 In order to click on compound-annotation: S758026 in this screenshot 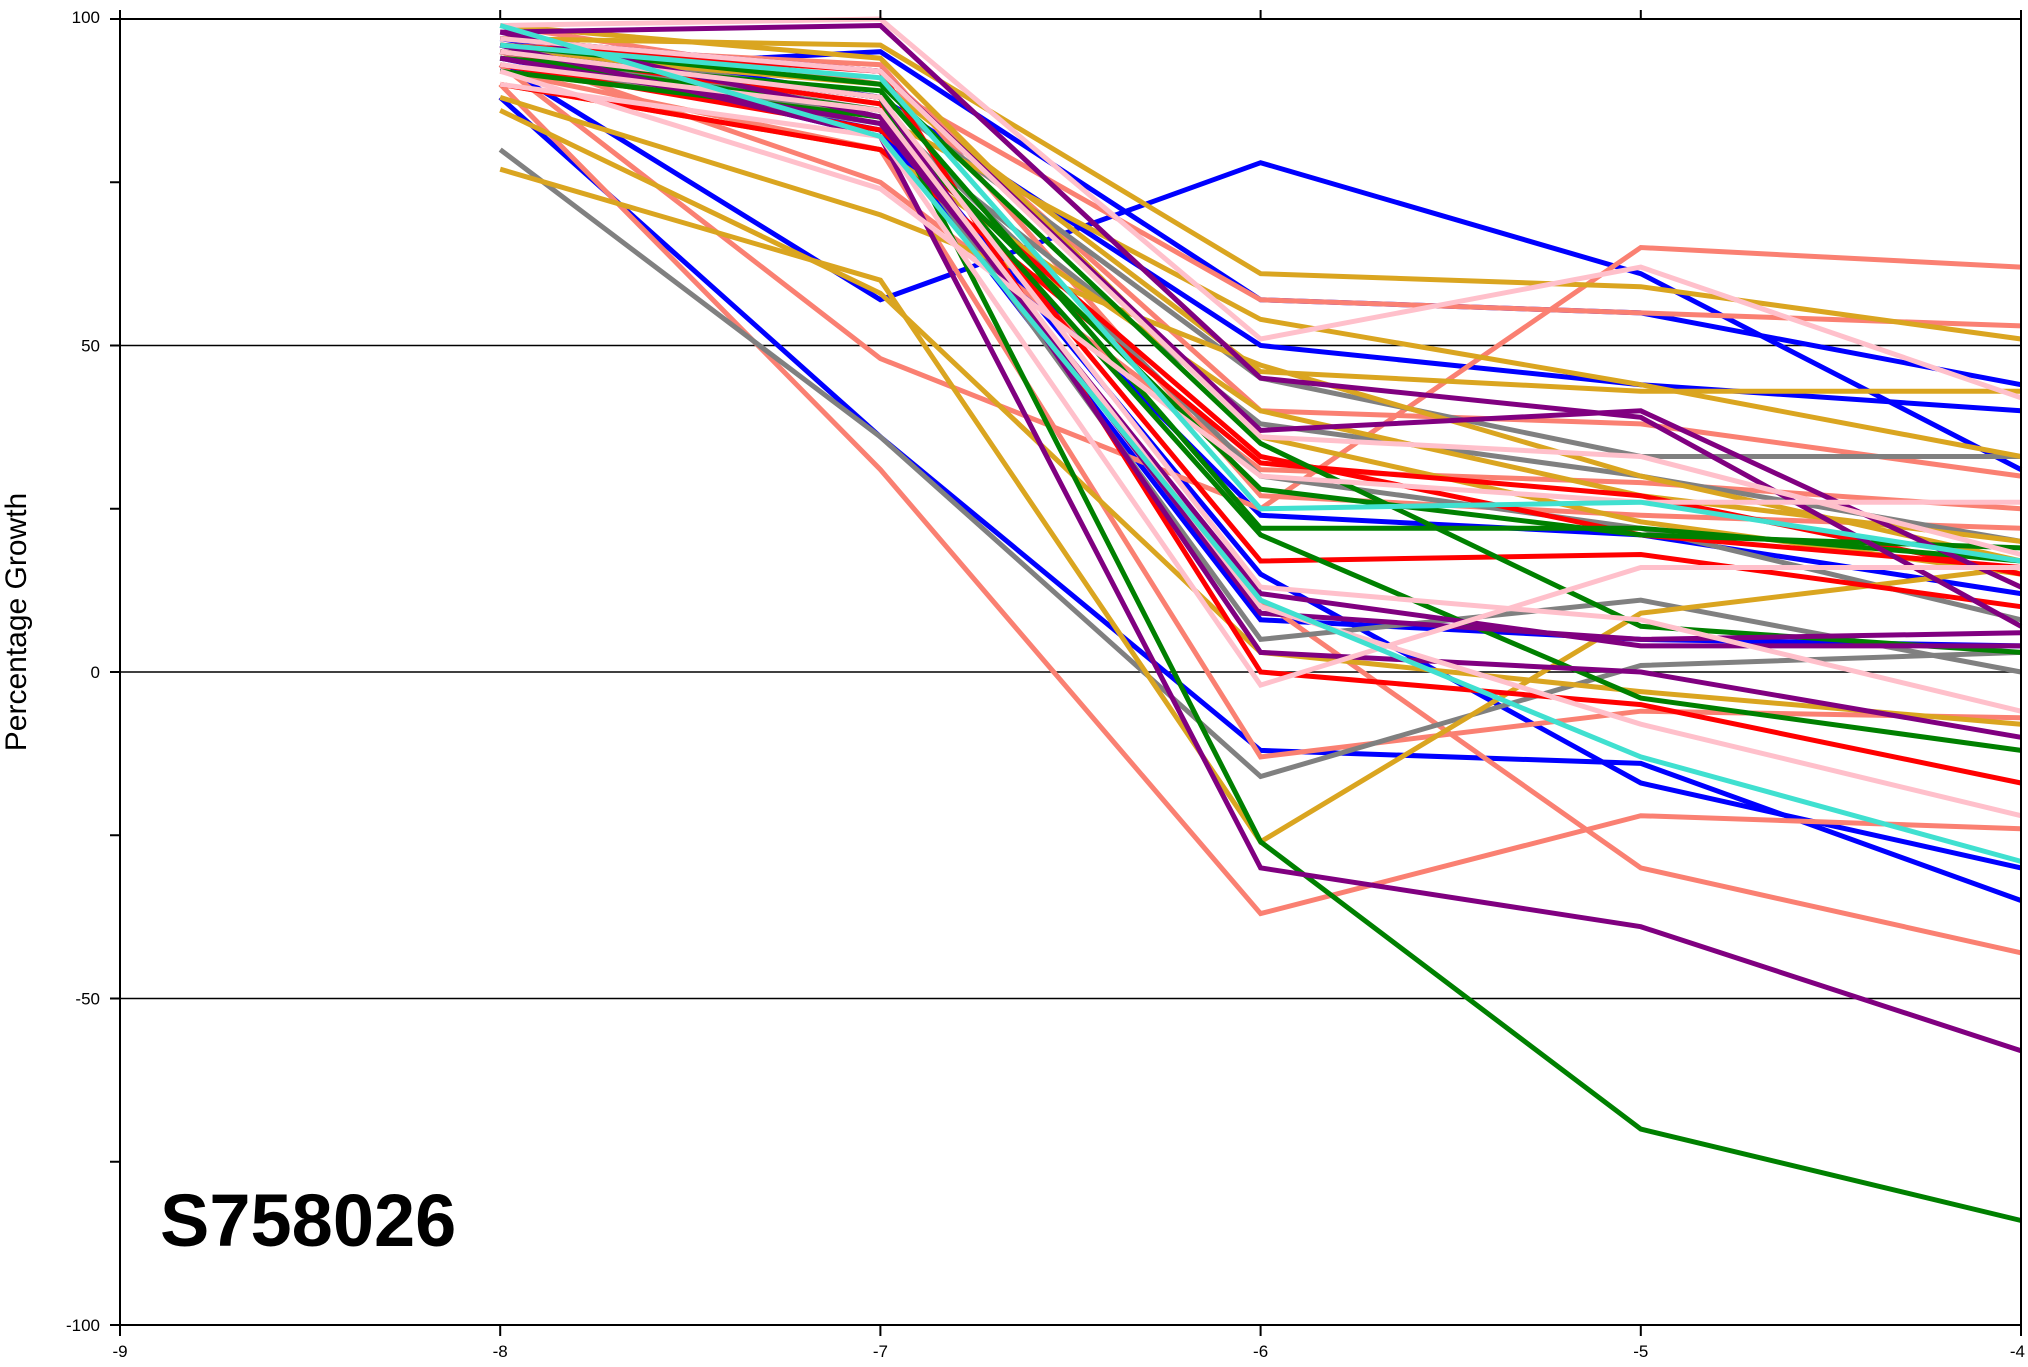, I will do `click(308, 1220)`.